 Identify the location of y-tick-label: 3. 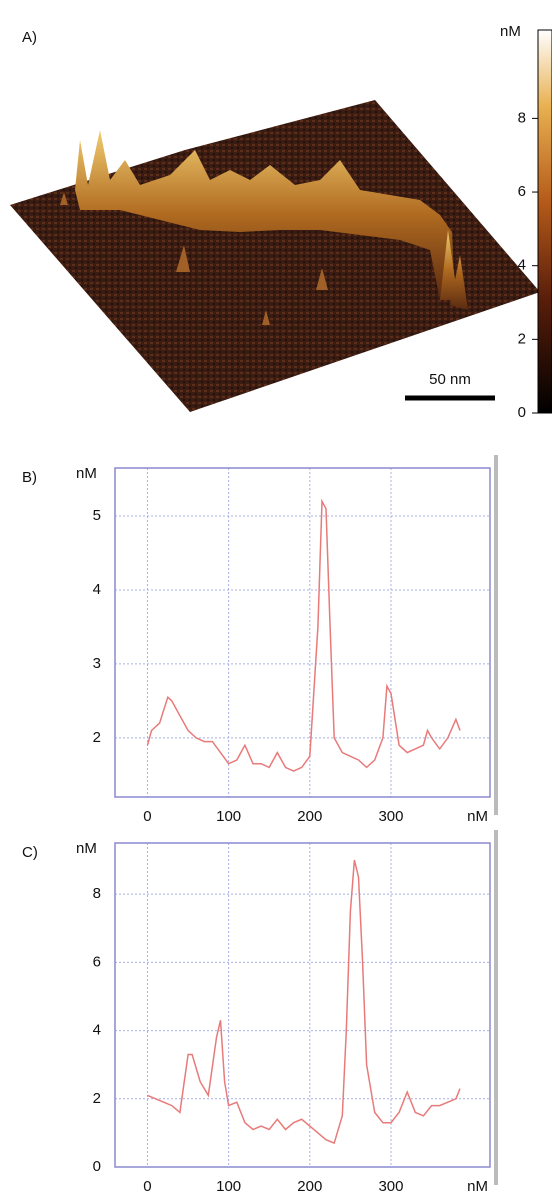
(97, 663).